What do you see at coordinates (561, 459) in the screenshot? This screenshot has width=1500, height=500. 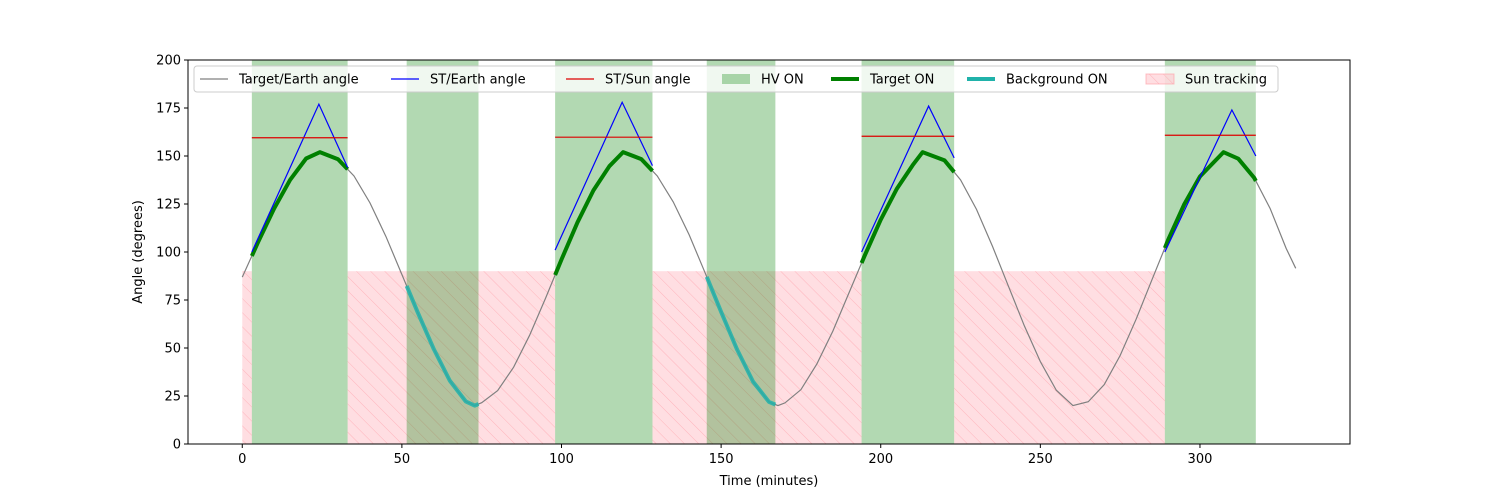 I see `x-tick-label: 100` at bounding box center [561, 459].